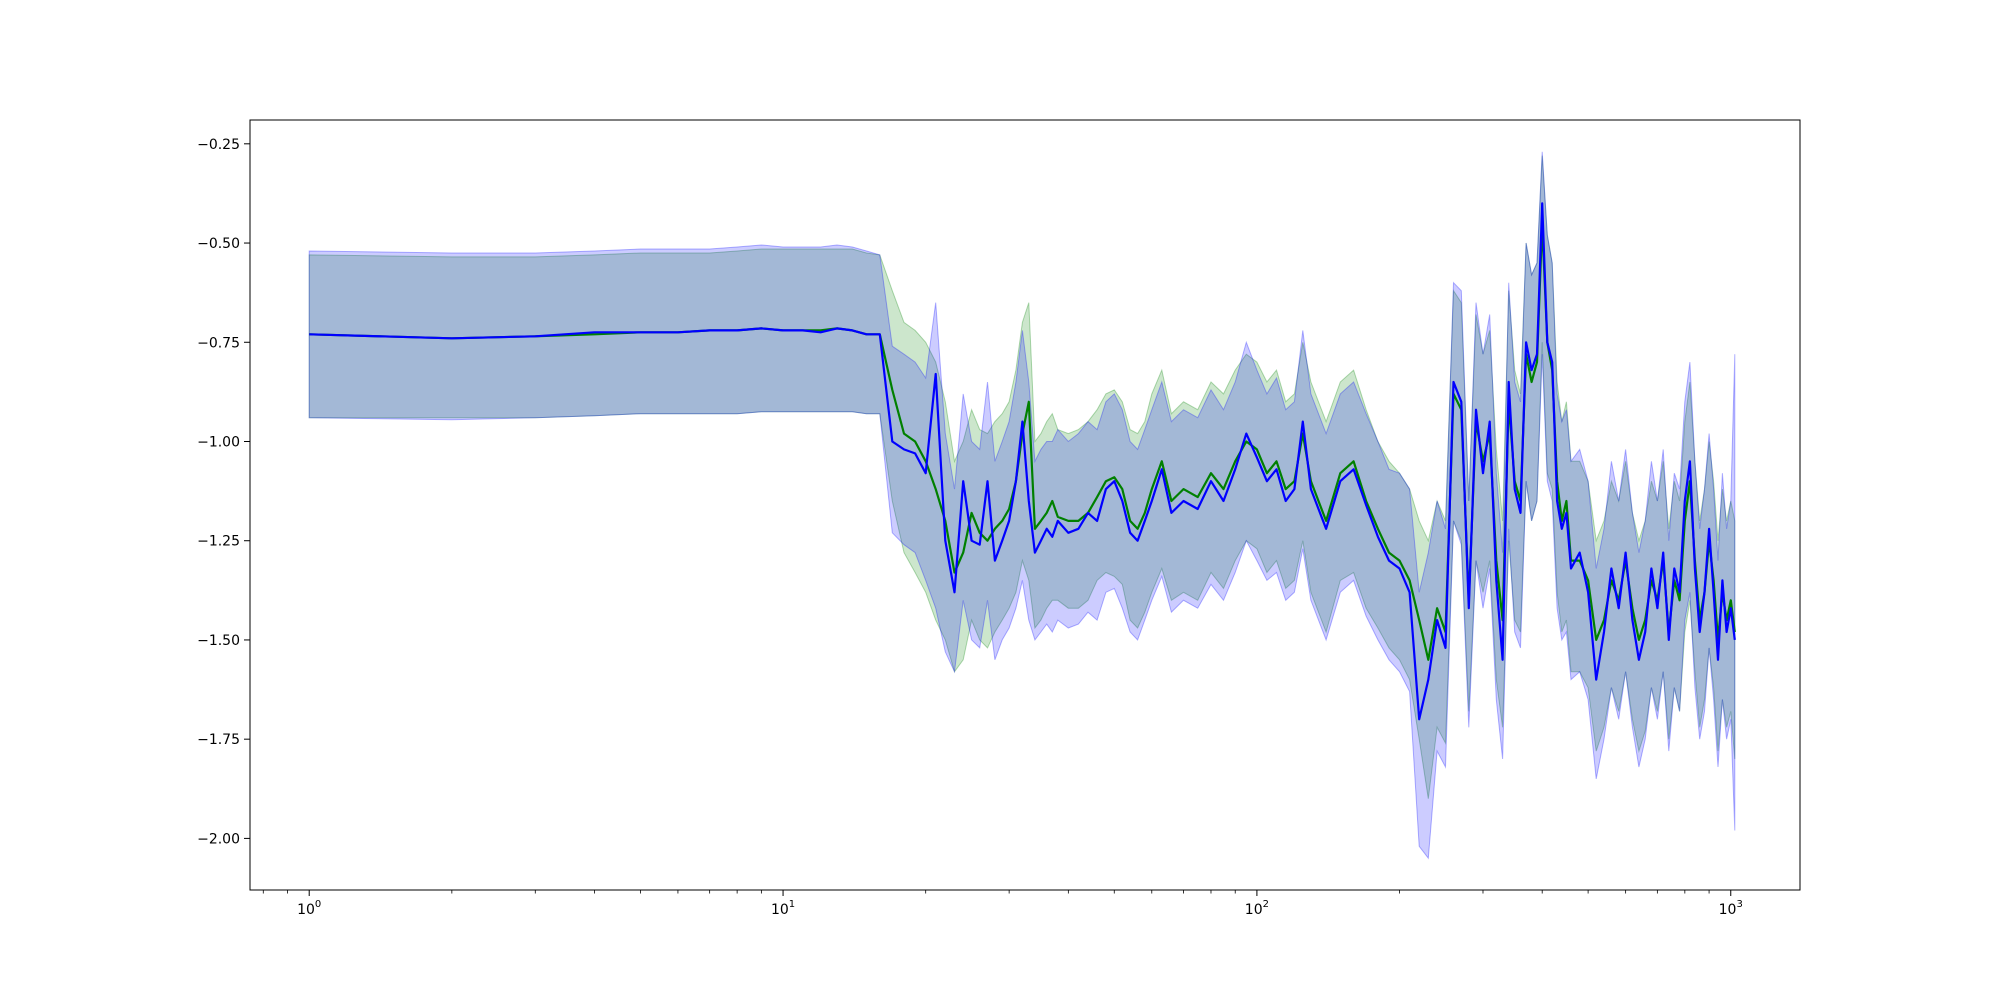 The image size is (2000, 1004). Describe the element at coordinates (218, 740) in the screenshot. I see `y-tick-label: −1.75` at that location.